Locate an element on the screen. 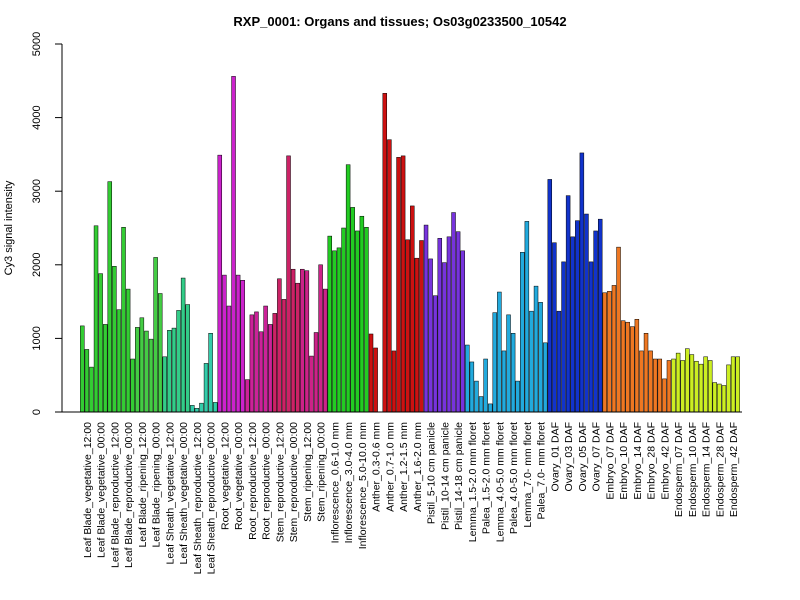 Image resolution: width=800 pixels, height=600 pixels. x-tick-label: Ovary_05 DAF is located at coordinates (583, 456).